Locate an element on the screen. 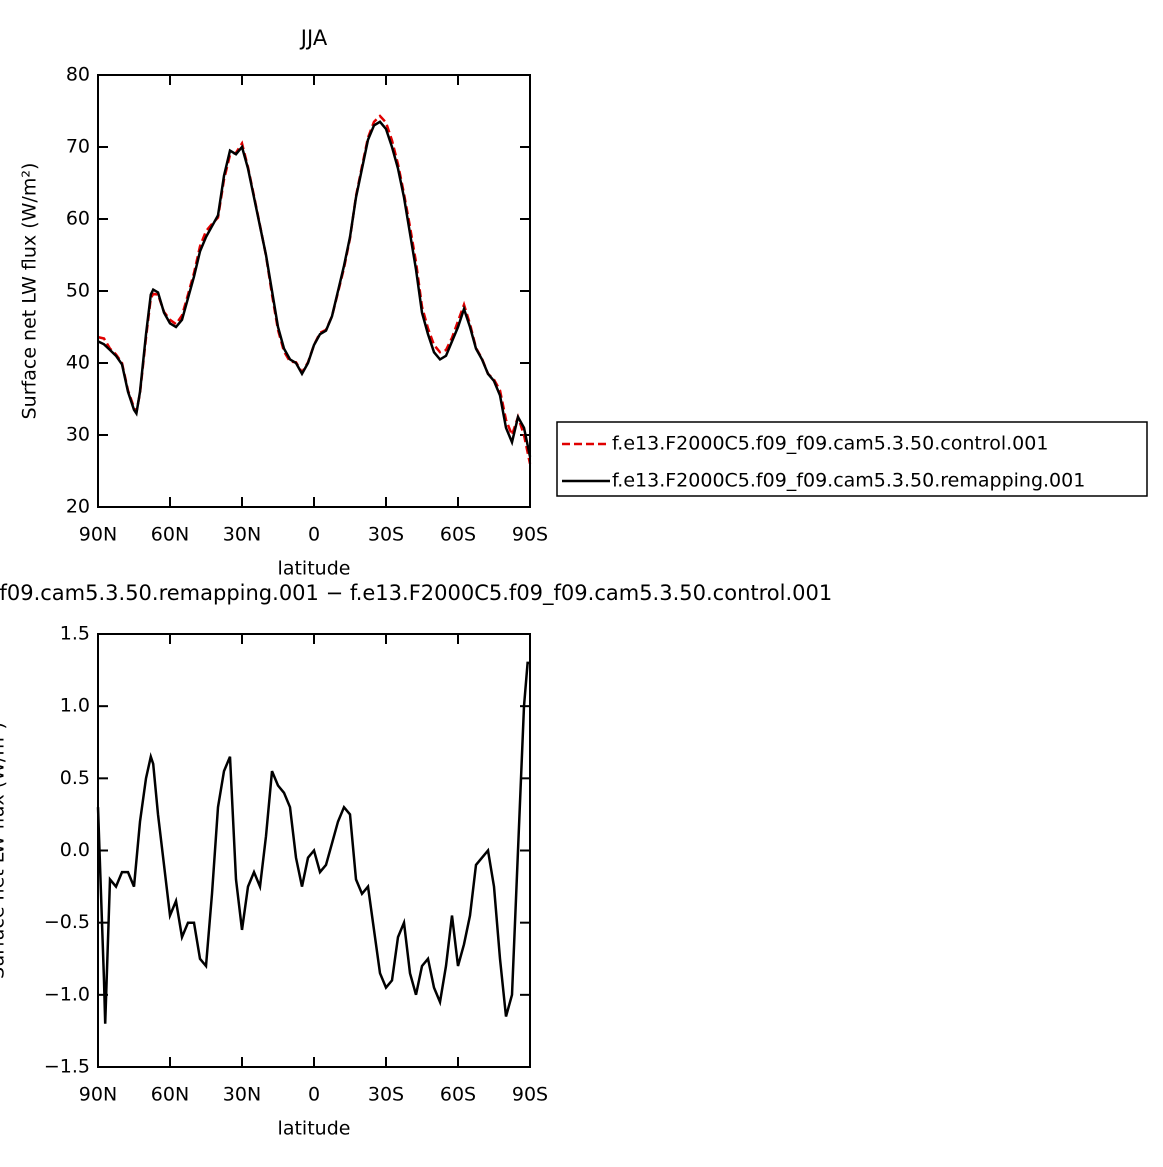 The height and width of the screenshot is (1167, 1163). y-tick-label: 60 is located at coordinates (78, 219).